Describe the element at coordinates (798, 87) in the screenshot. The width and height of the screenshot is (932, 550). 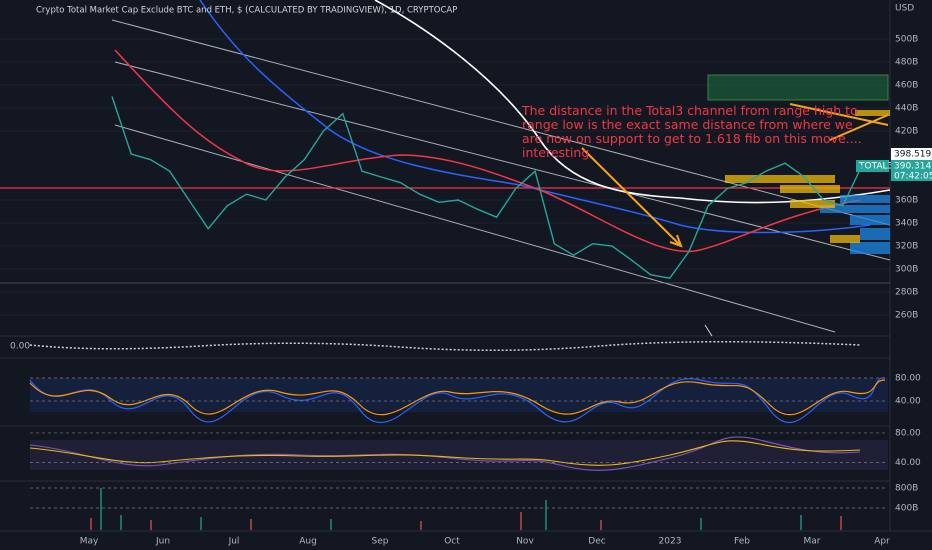
I see `zone` at that location.